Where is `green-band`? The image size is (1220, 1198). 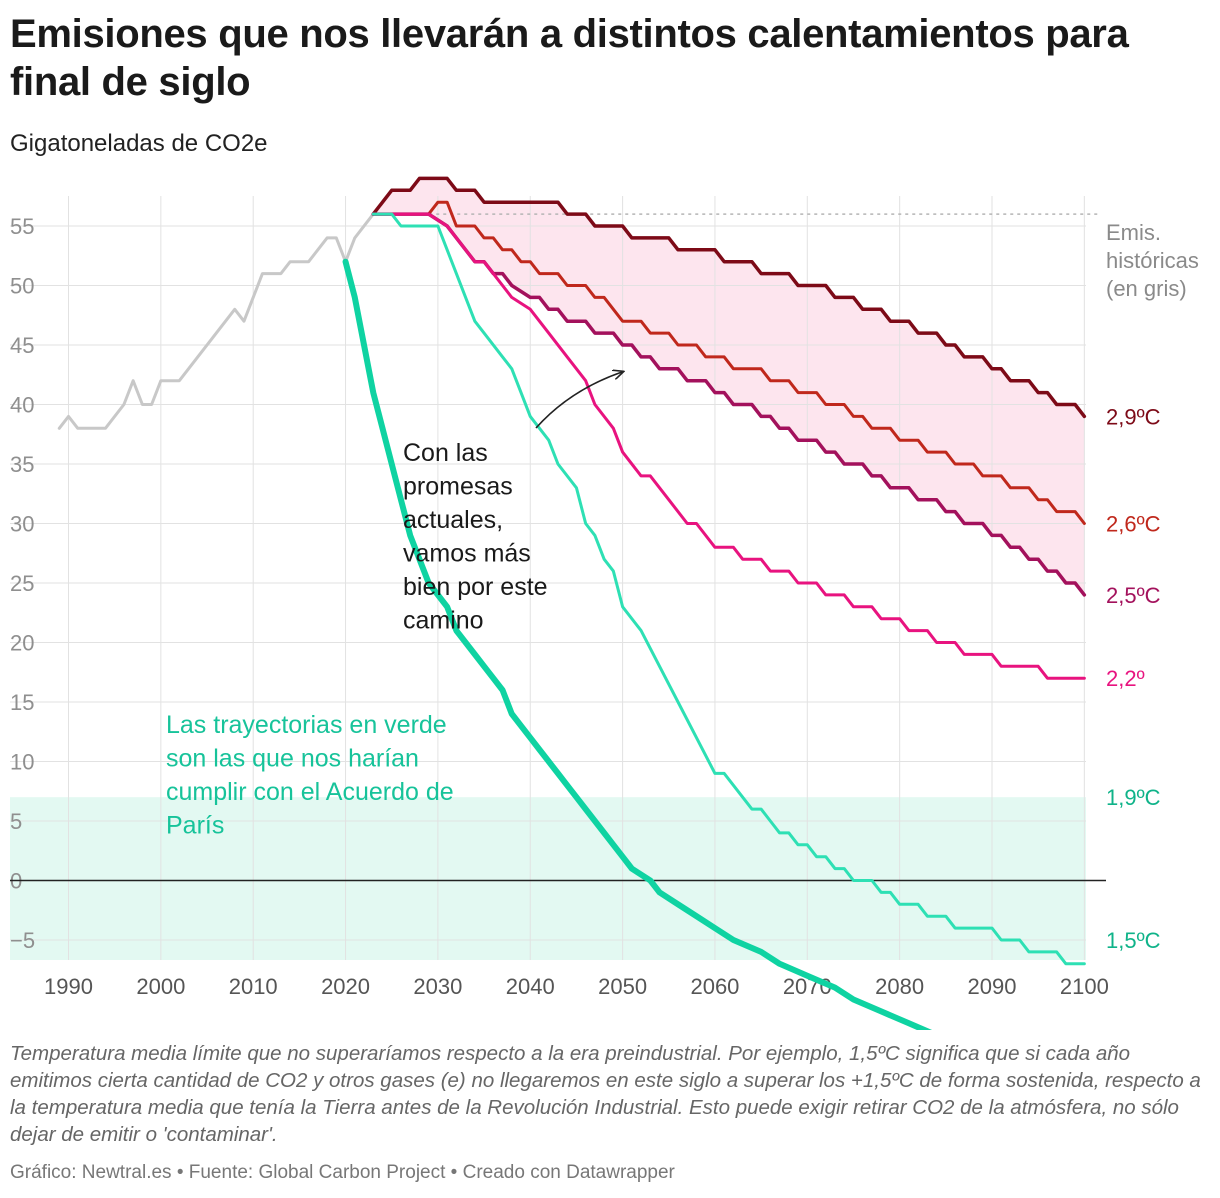 green-band is located at coordinates (548, 878).